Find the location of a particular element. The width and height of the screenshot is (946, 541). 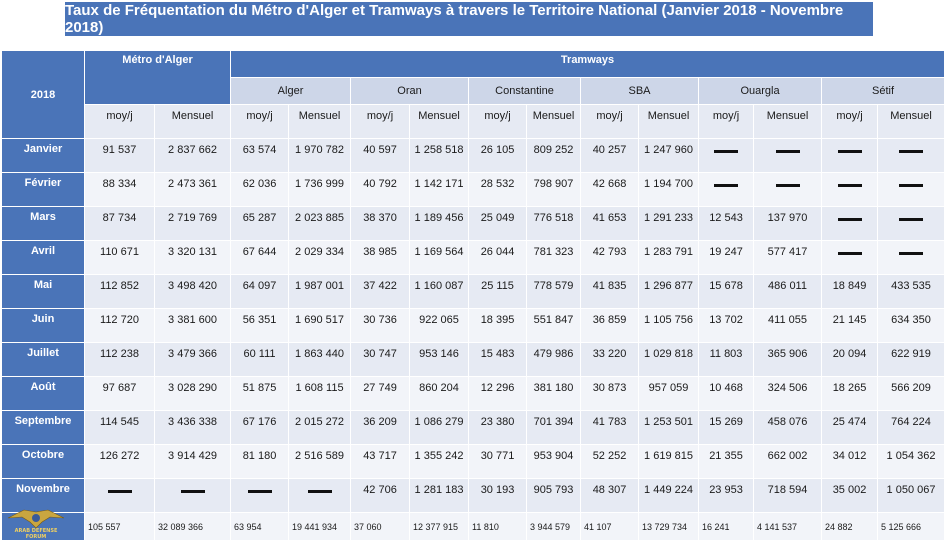

total-cell: 37 060 is located at coordinates (380, 526).